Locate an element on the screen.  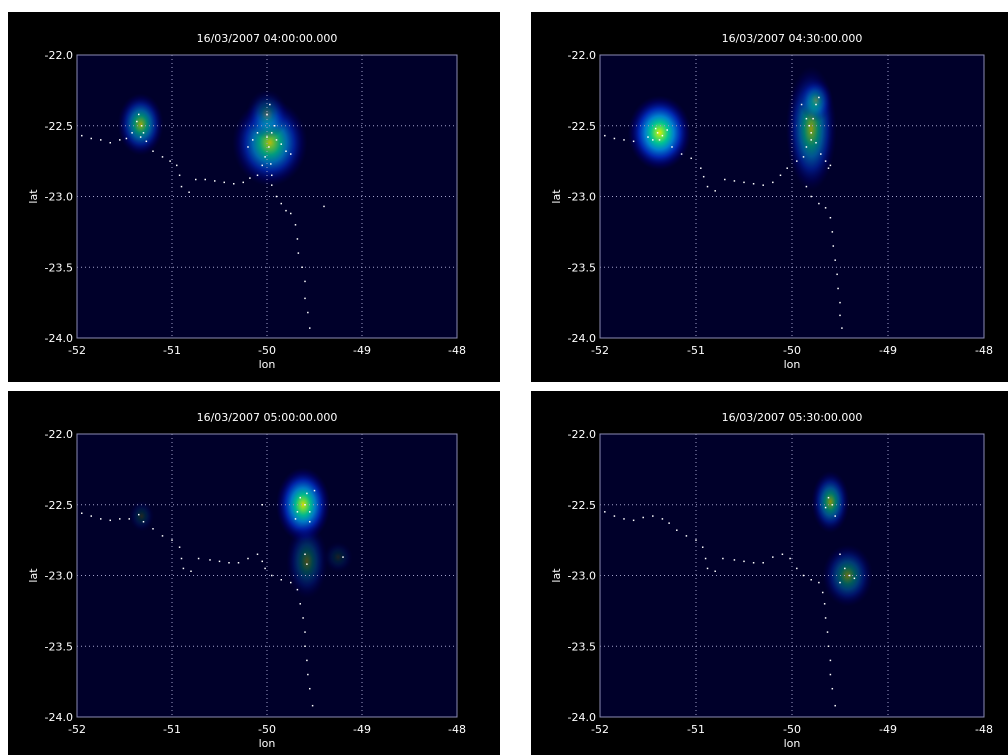
chart-title: 16/03/2007 04:00:00.000 is located at coordinates (267, 38).